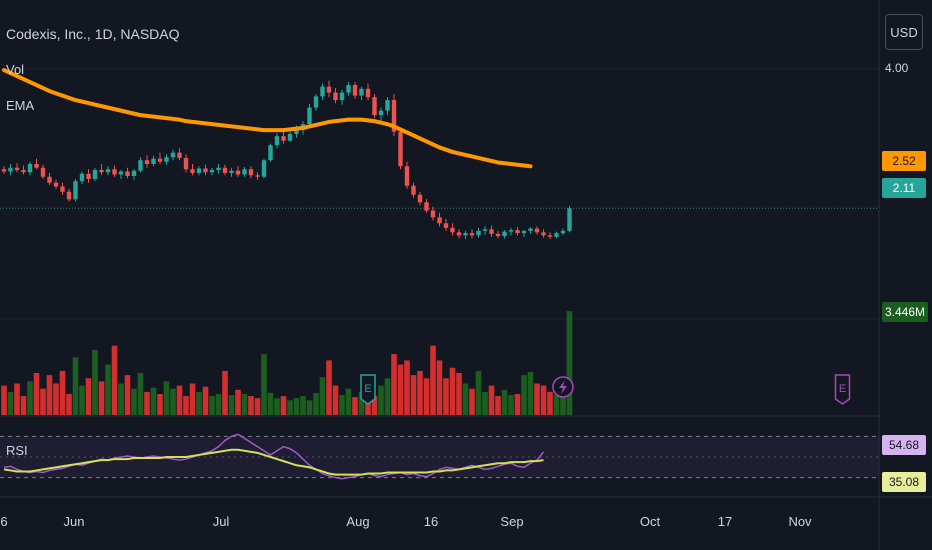  I want to click on vol-indicator-label: Vol, so click(15, 69).